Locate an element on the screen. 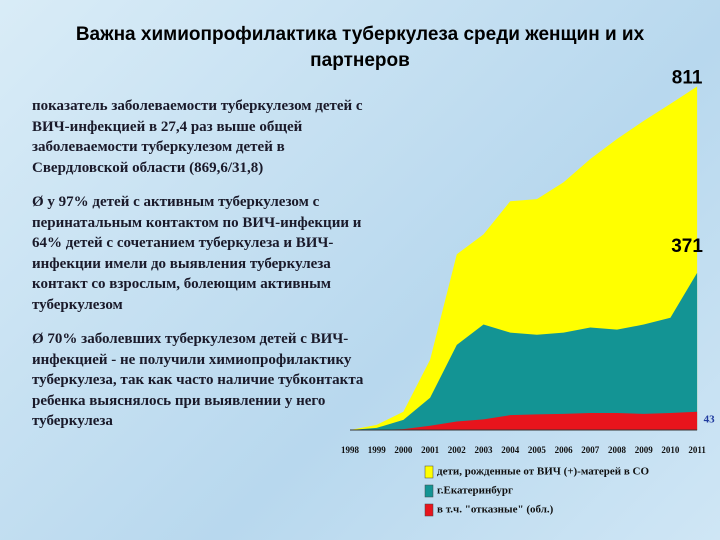 The height and width of the screenshot is (540, 720). value-label: 371 is located at coordinates (687, 246).